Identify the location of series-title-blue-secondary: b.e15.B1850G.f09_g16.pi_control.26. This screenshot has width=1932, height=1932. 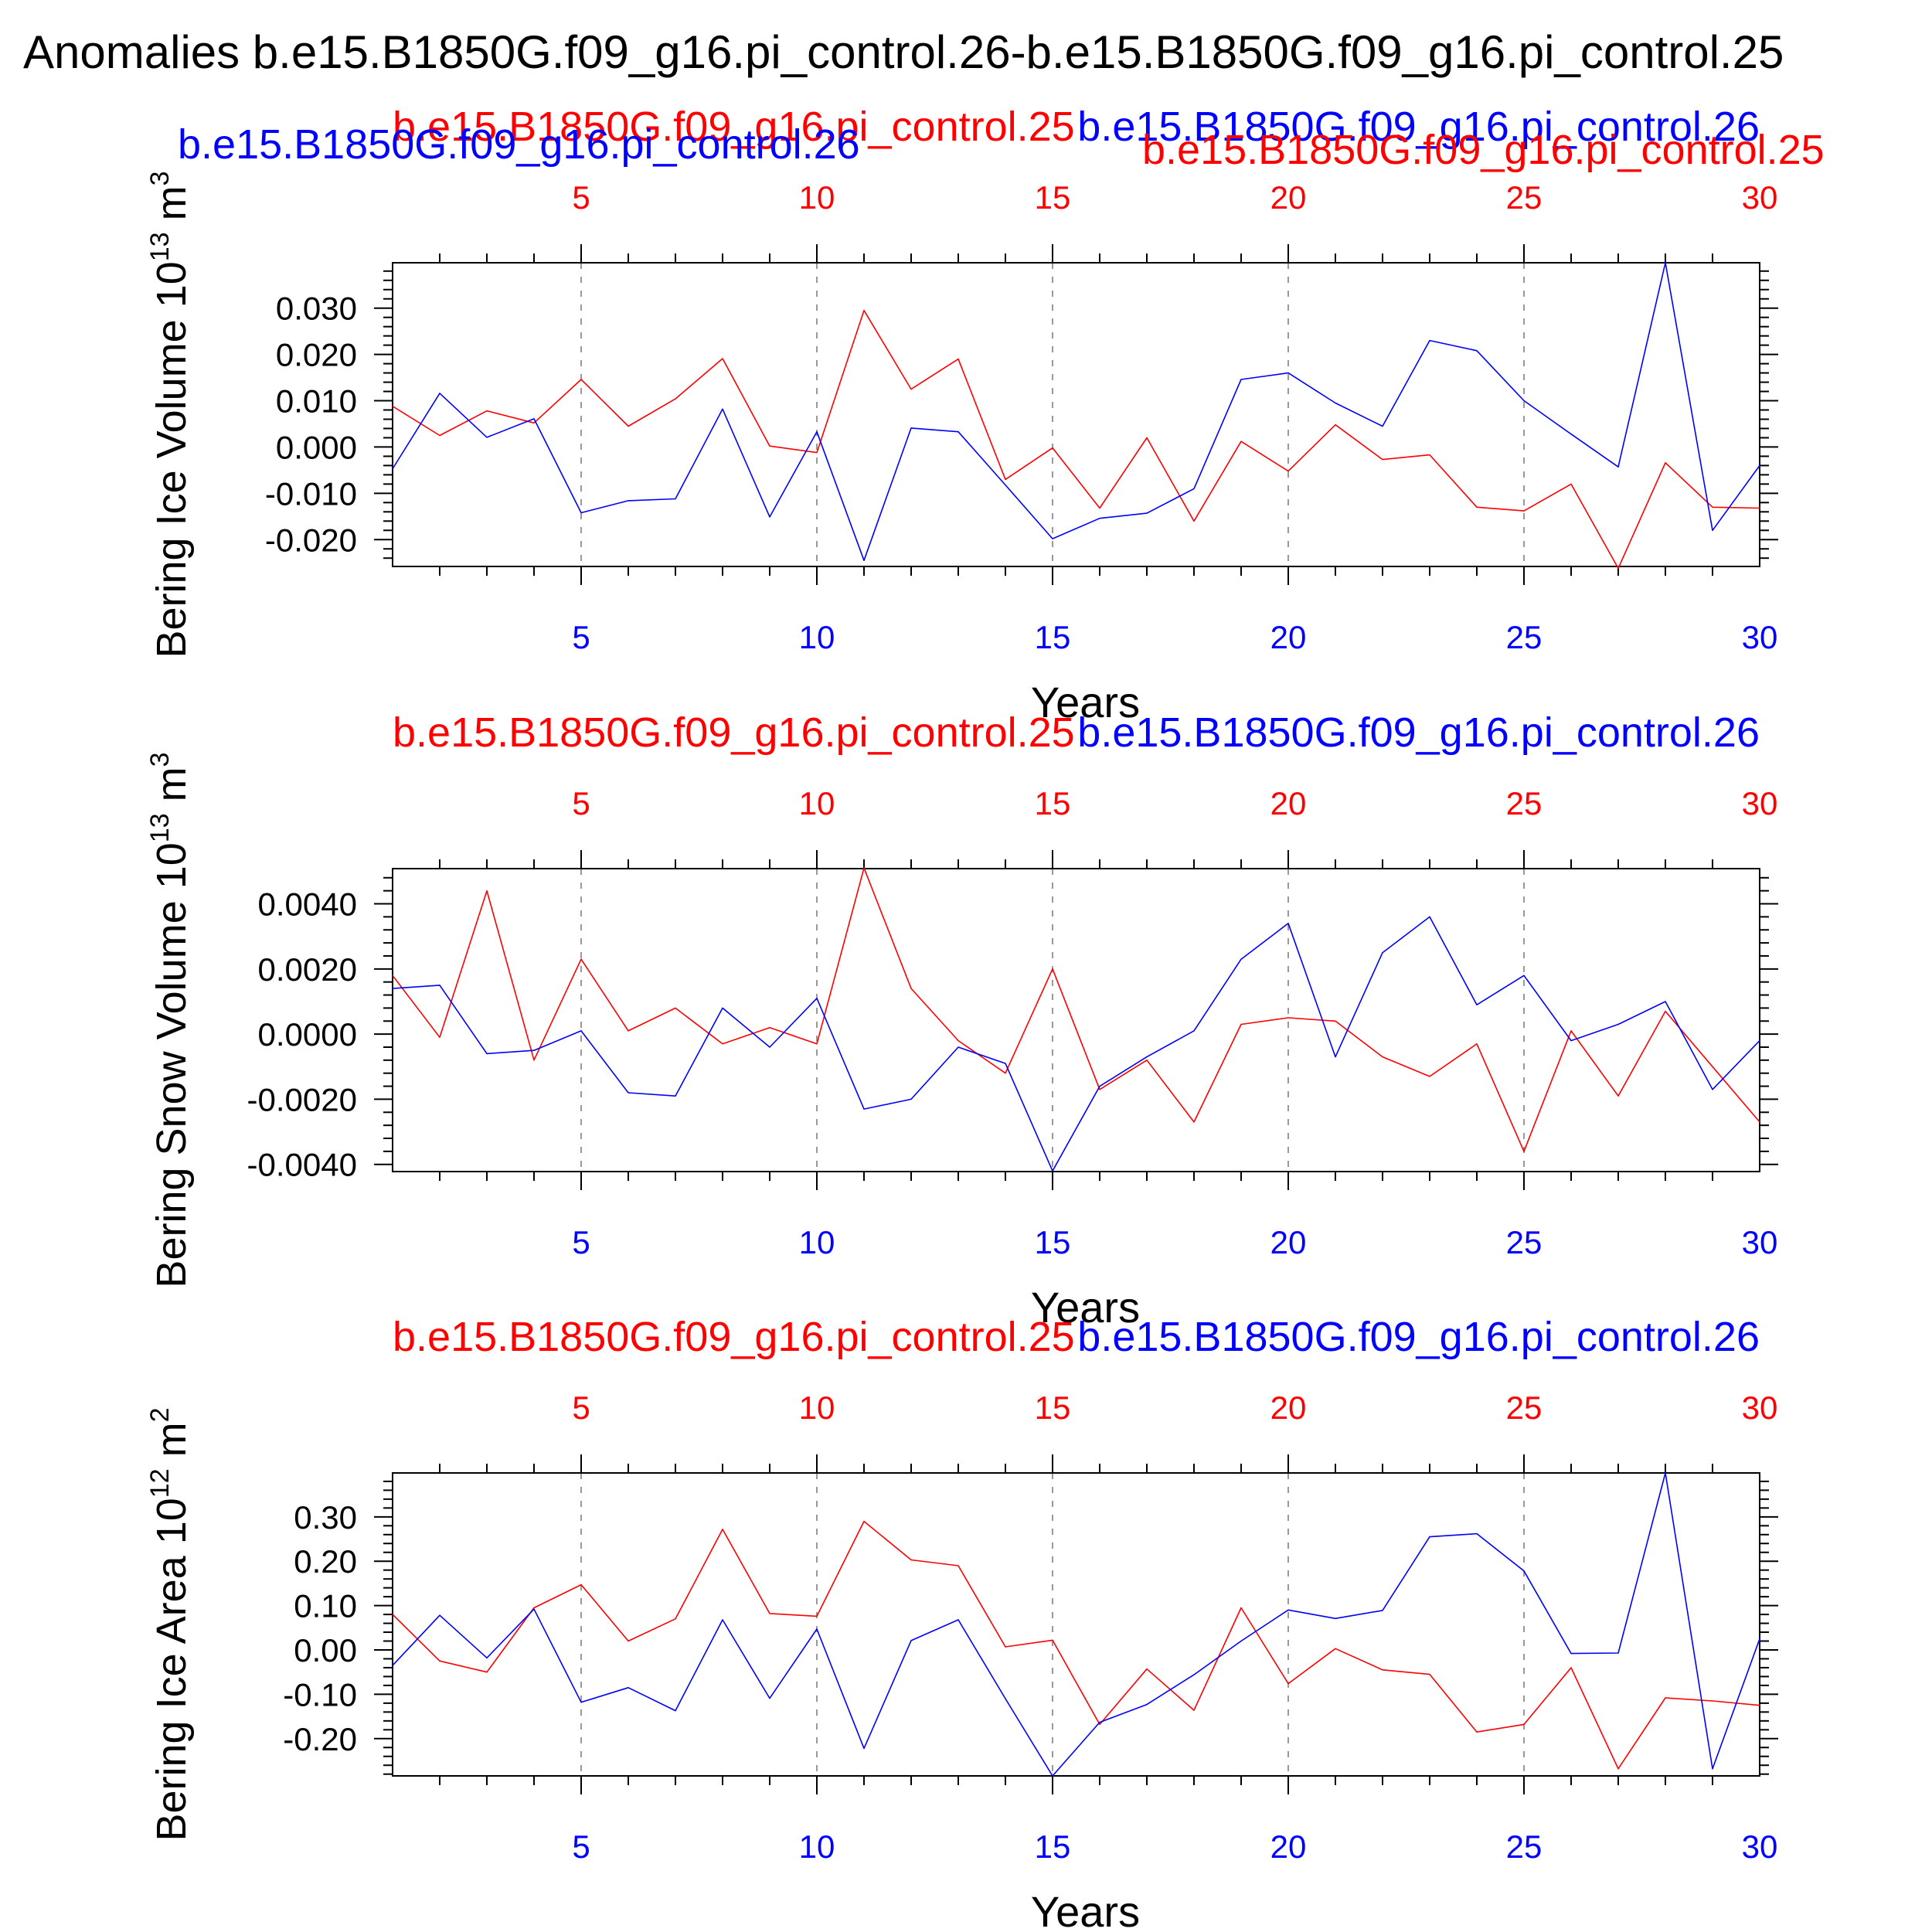
(519, 144).